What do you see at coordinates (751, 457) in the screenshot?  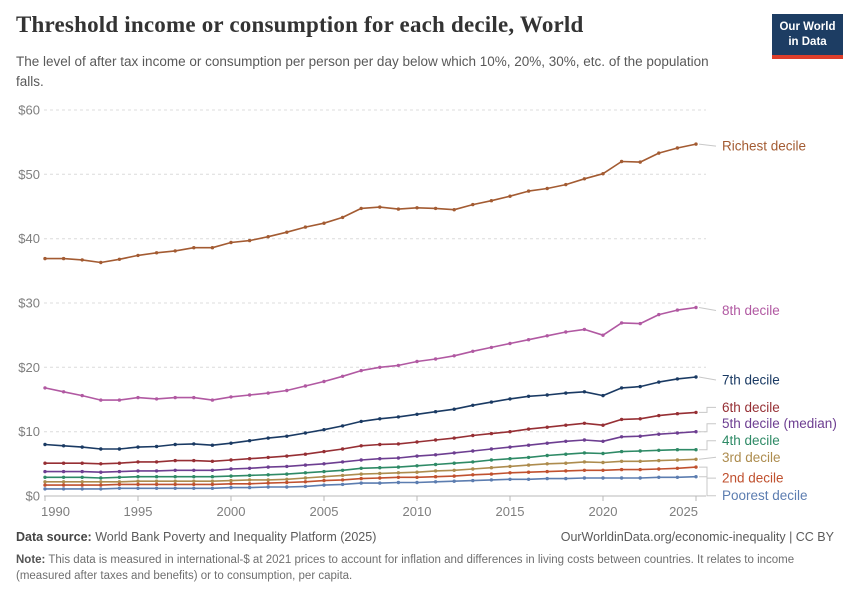 I see `series-label-3rd-decile: 3rd decile` at bounding box center [751, 457].